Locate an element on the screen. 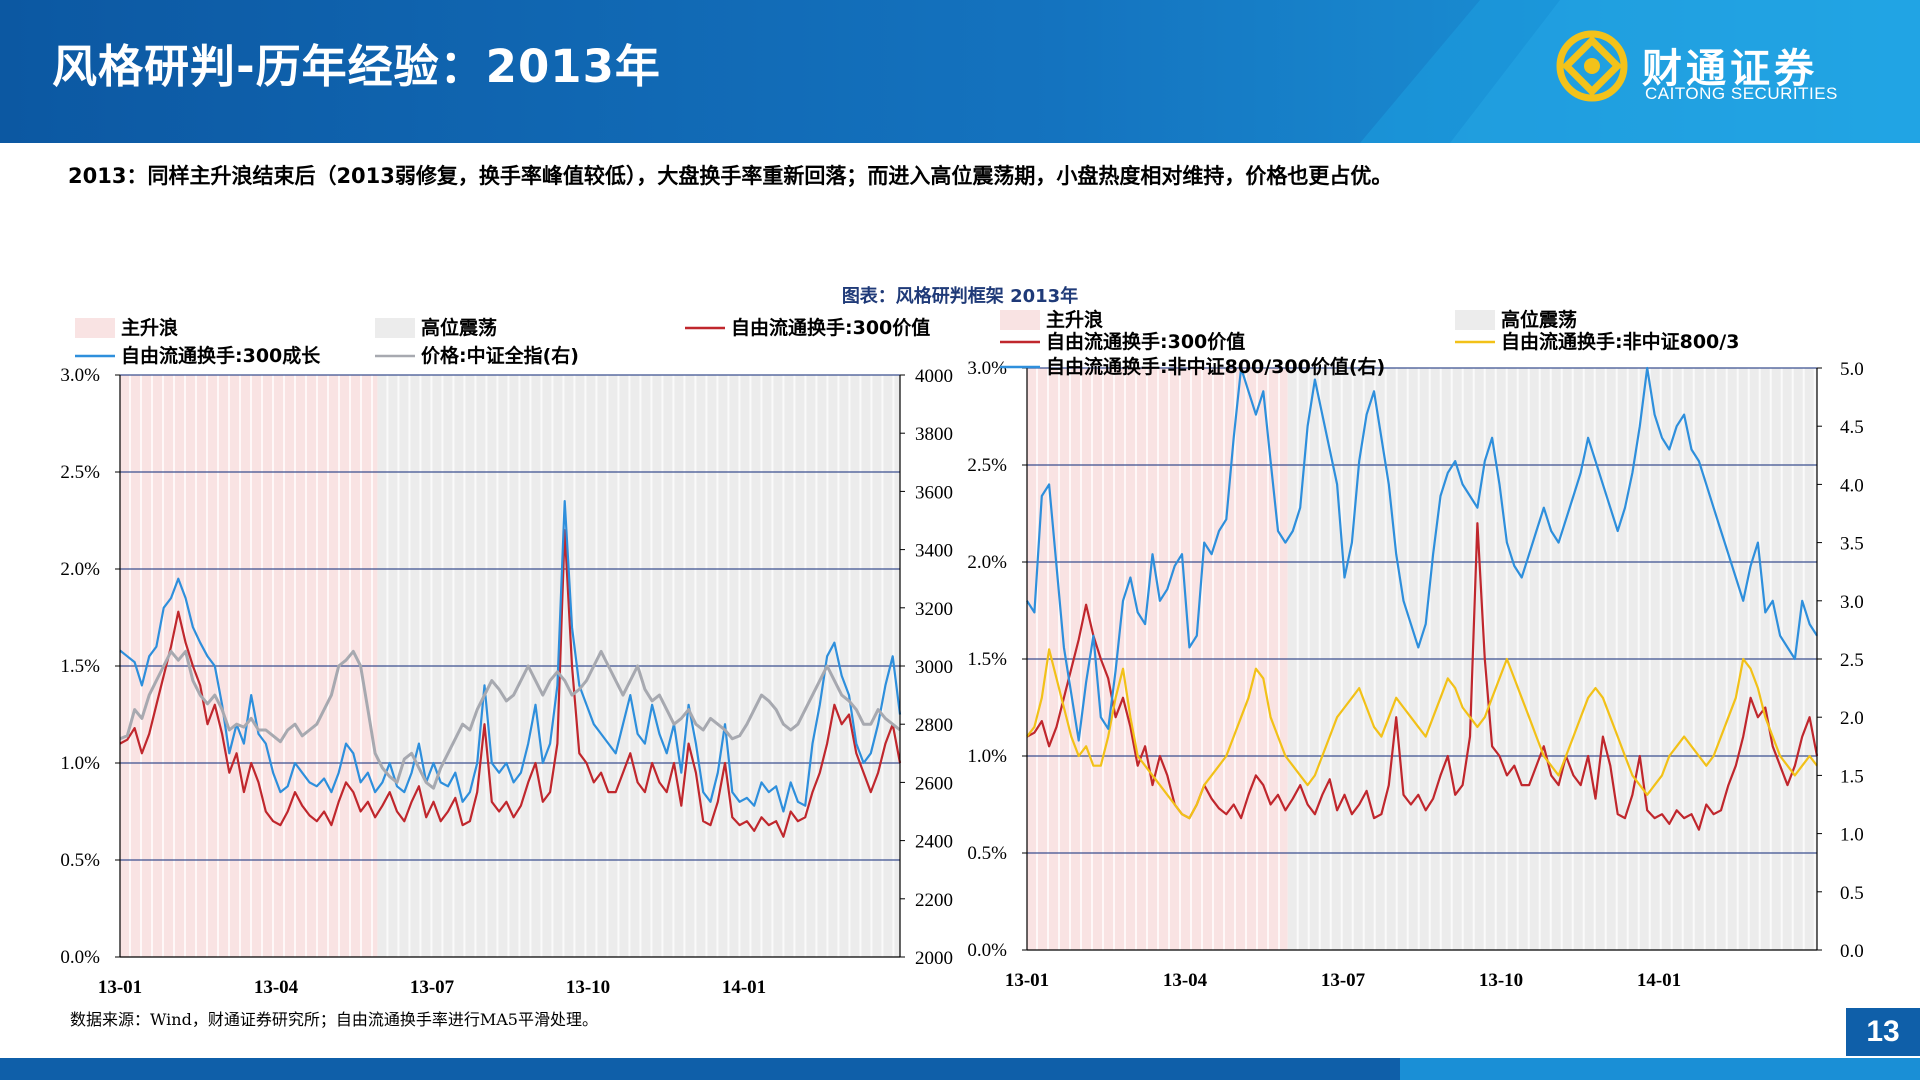 Image resolution: width=1920 pixels, height=1080 pixels. y-right-tick-label: 2200 is located at coordinates (934, 900).